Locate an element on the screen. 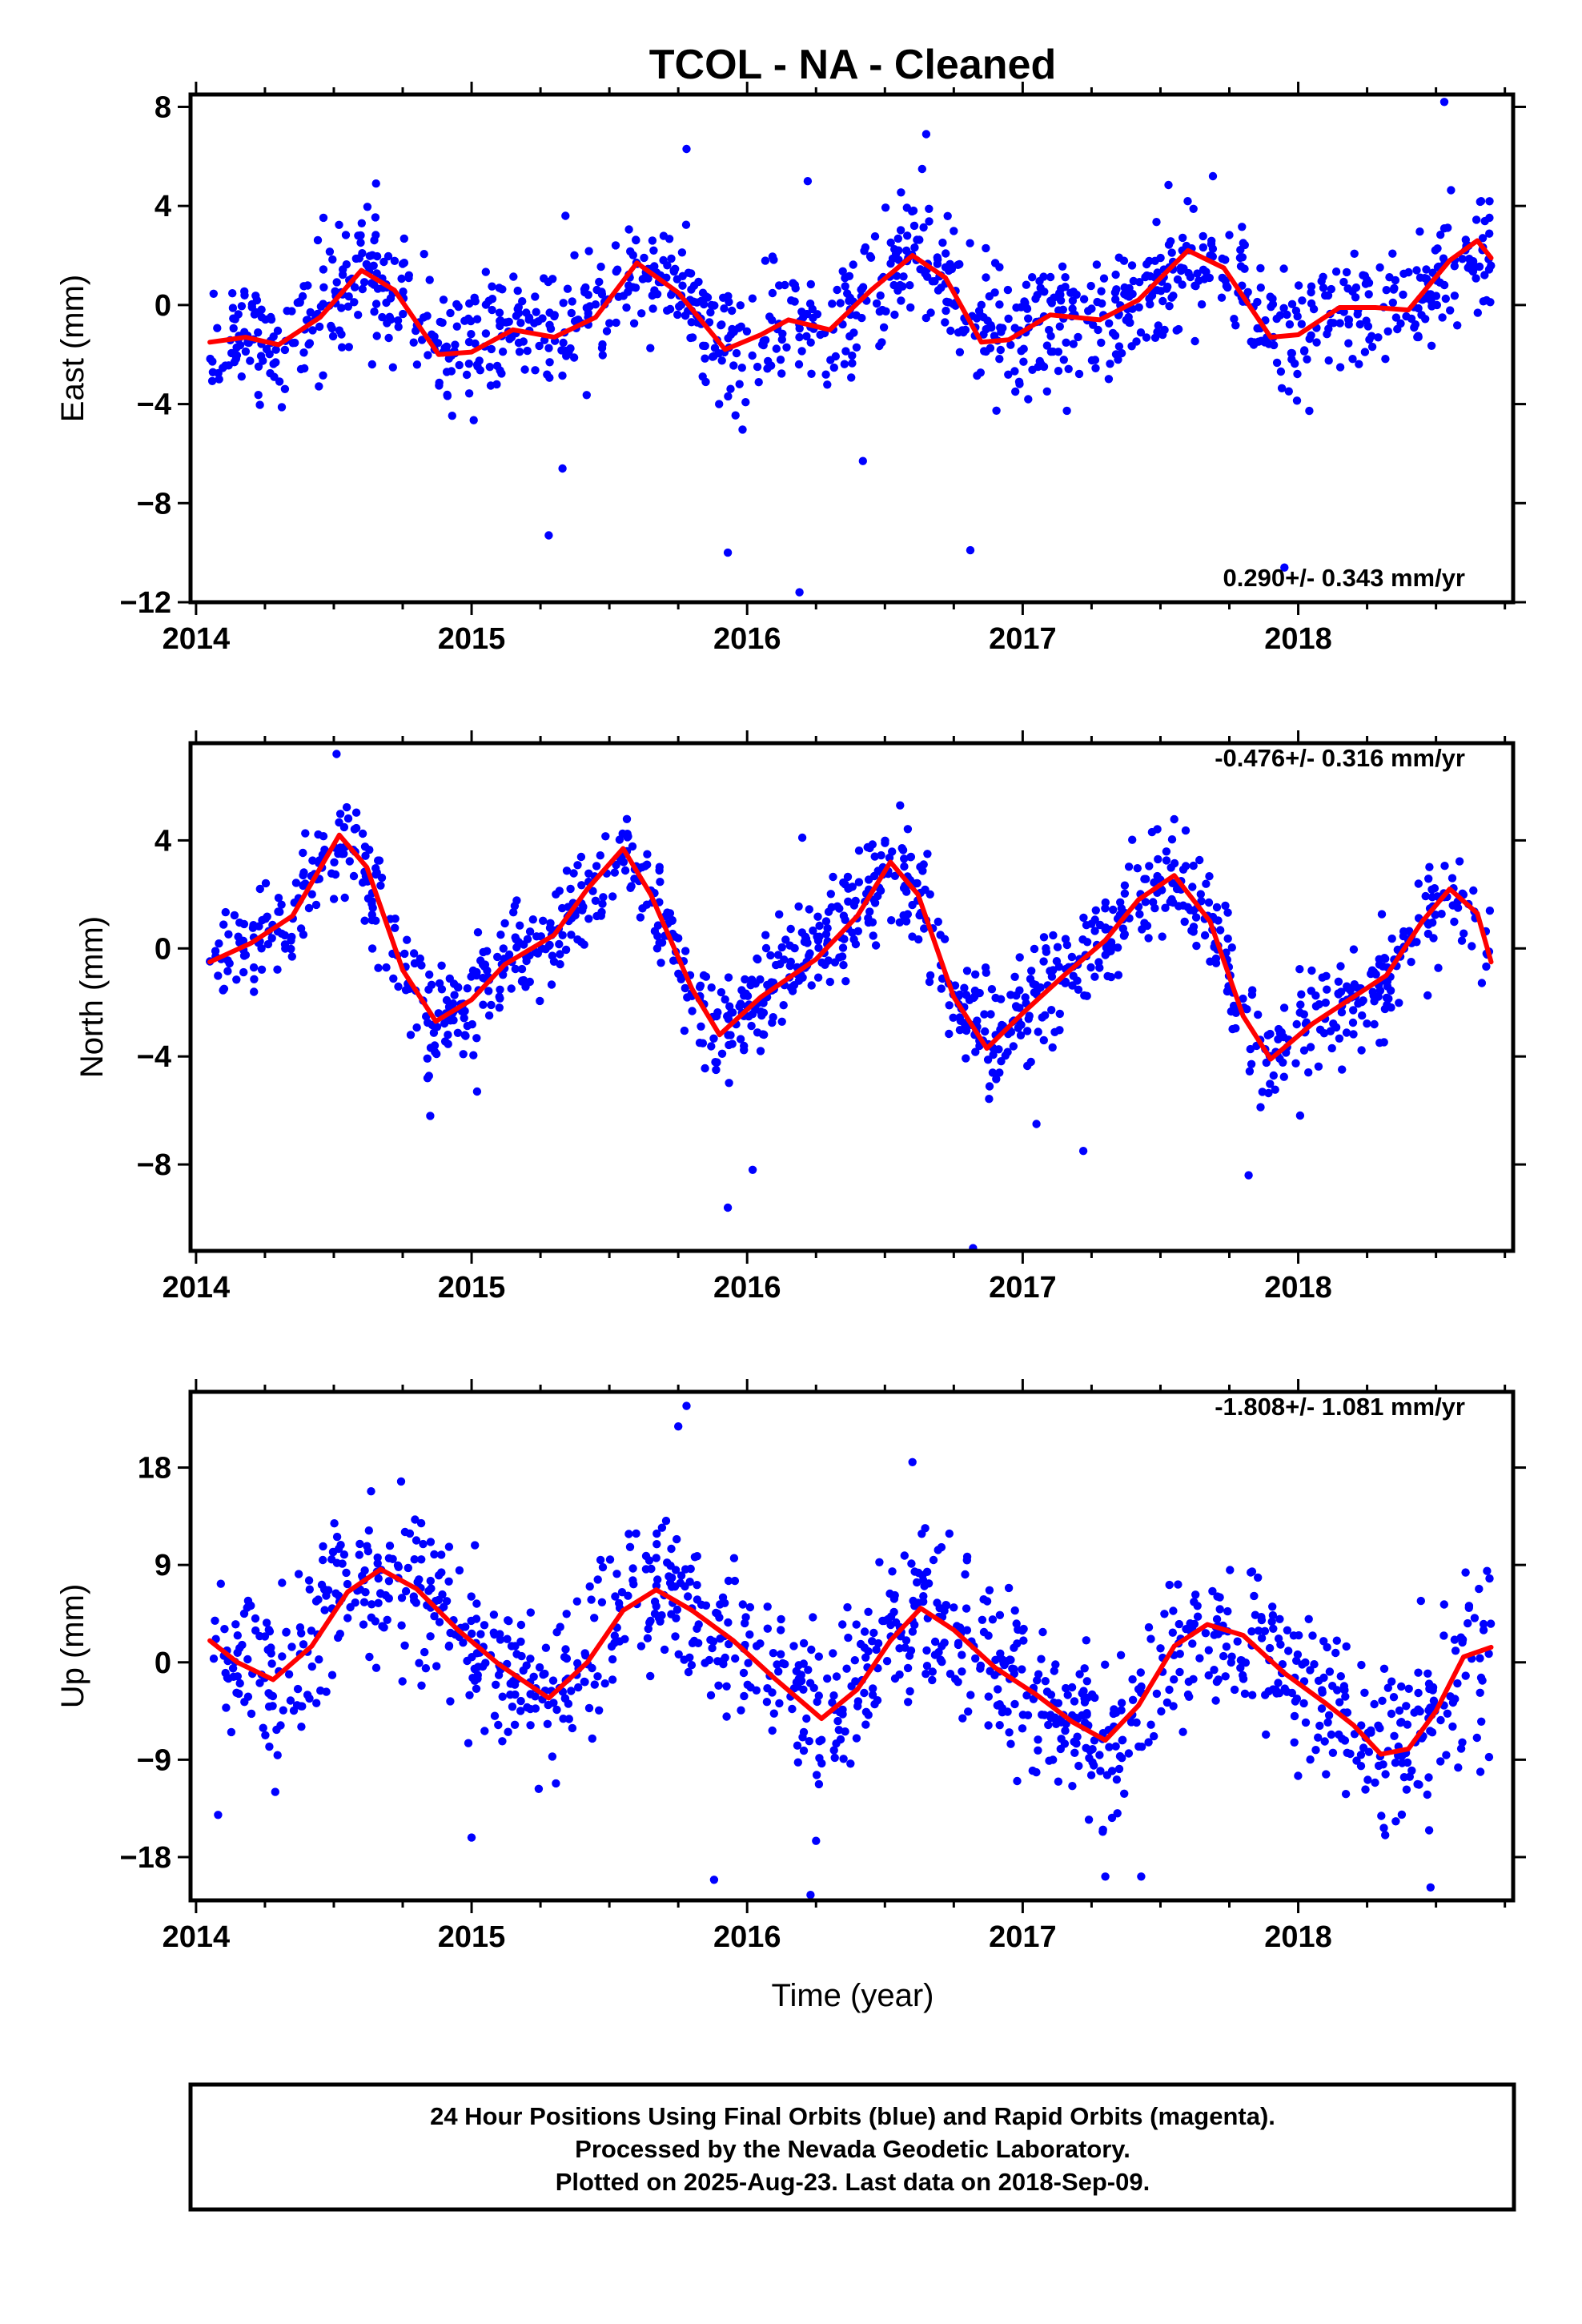 The image size is (1582, 2324). east-x-tick-label: 2017 is located at coordinates (1023, 639).